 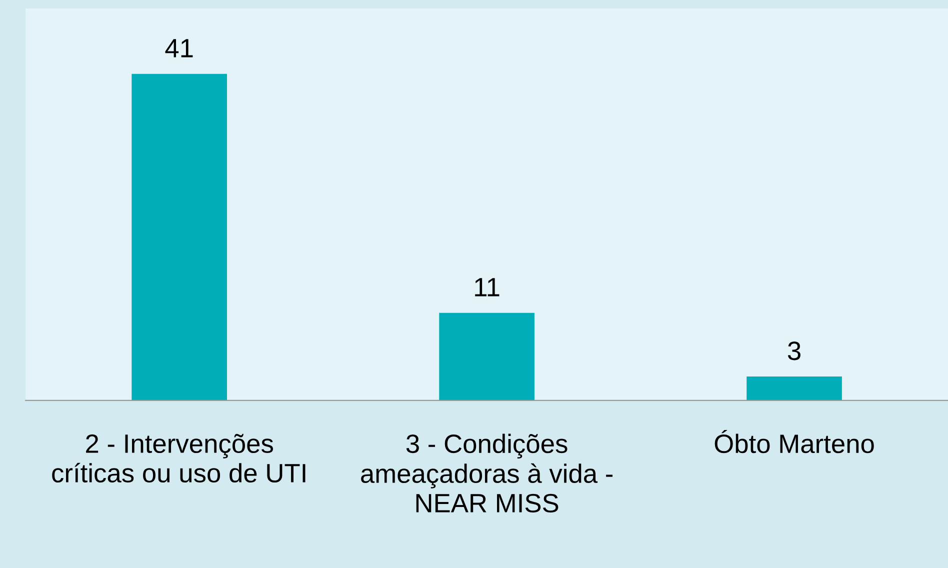 I want to click on data-label: 11, so click(x=487, y=287).